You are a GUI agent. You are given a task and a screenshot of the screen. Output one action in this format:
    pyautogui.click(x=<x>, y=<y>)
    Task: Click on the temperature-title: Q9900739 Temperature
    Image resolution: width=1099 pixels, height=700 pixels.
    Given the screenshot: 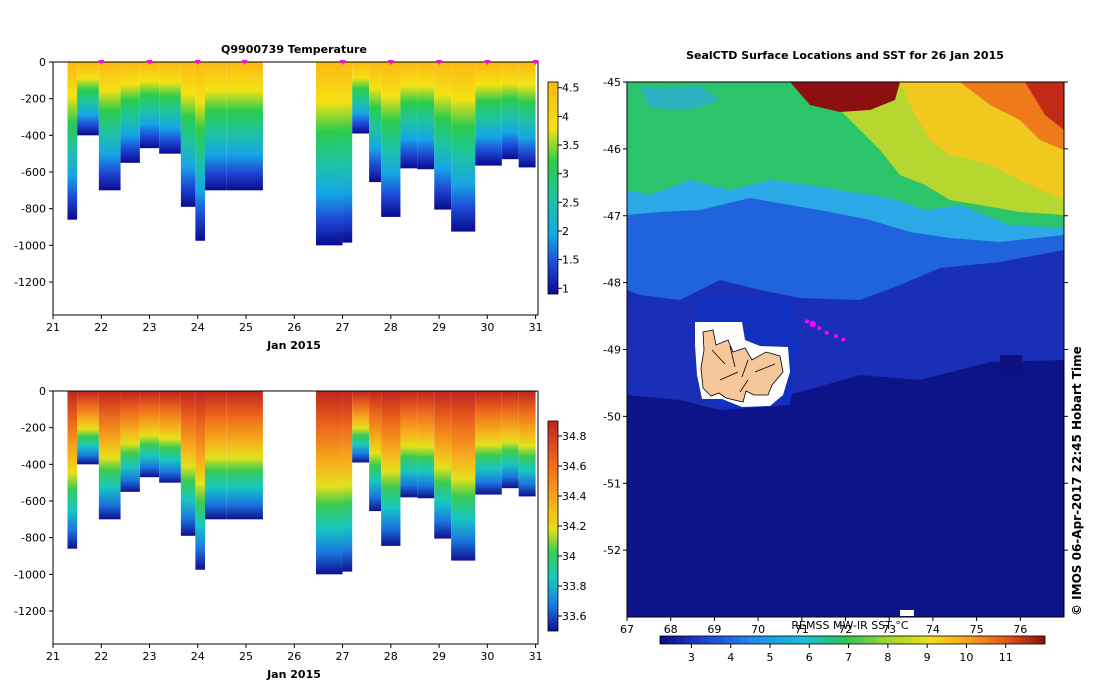 What is the action you would take?
    pyautogui.click(x=294, y=49)
    